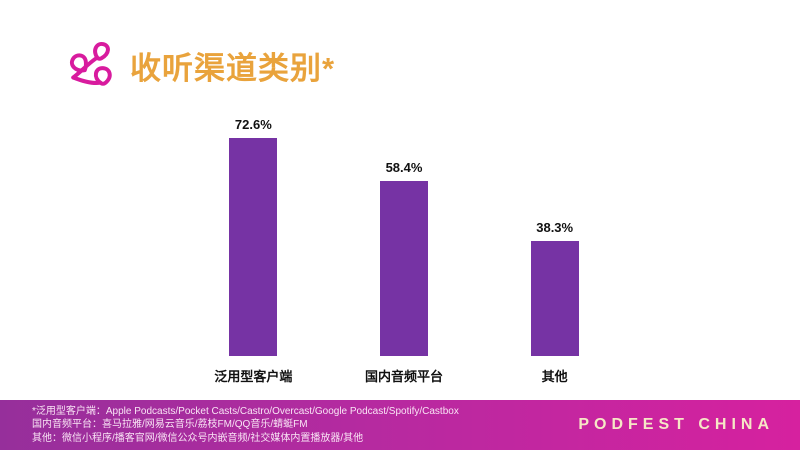 The height and width of the screenshot is (450, 800). Describe the element at coordinates (554, 376) in the screenshot. I see `bar-category-label: 其他` at that location.